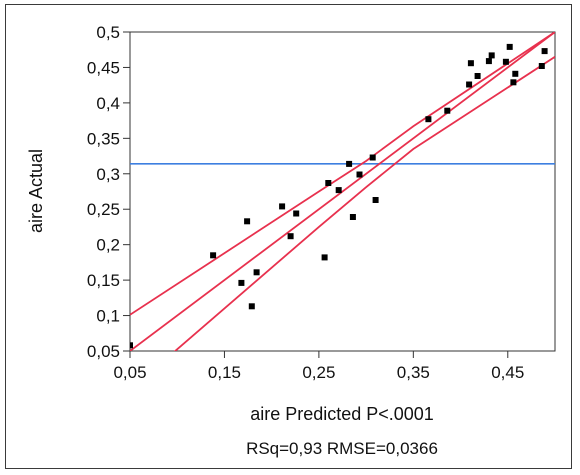  Describe the element at coordinates (507, 372) in the screenshot. I see `x-tick-label: 0,45` at that location.